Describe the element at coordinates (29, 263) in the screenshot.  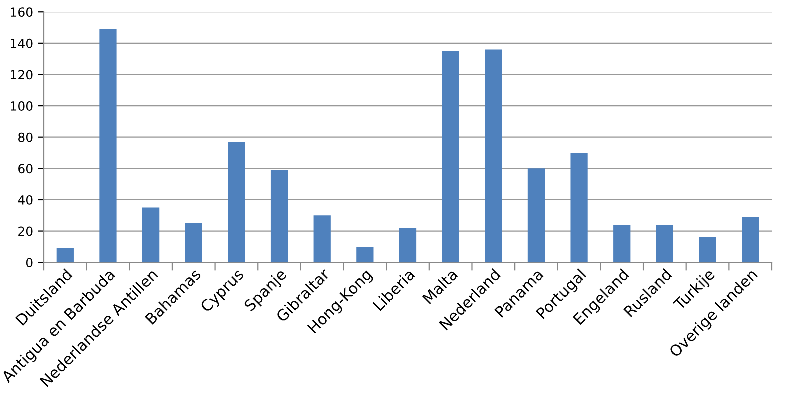
I see `y-tick-label: 0` at that location.